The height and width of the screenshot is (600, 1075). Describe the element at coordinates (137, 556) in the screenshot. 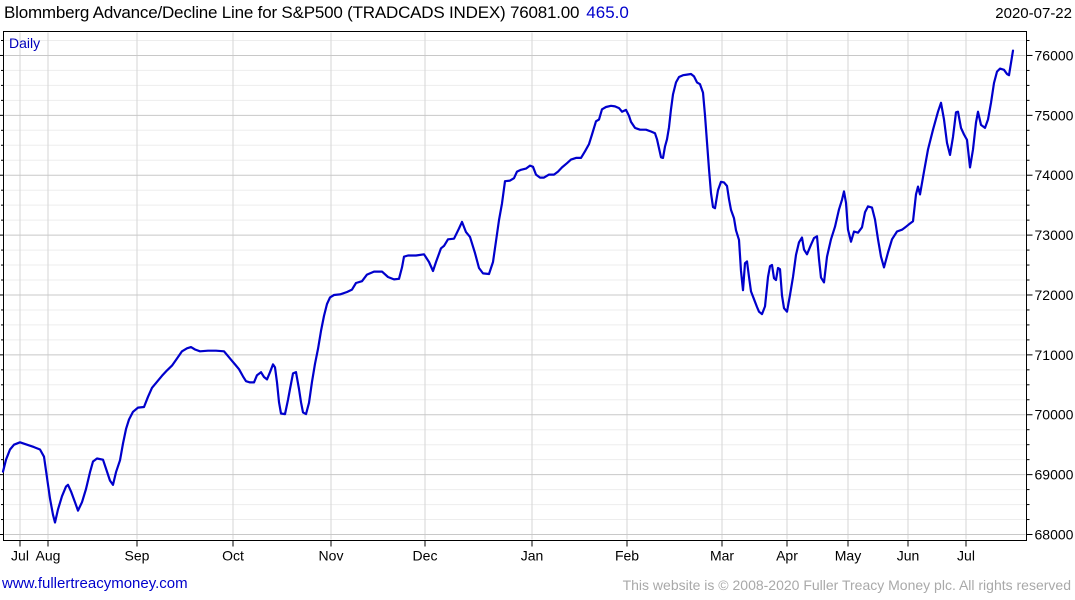

I see `x-axis-label: Sep` at that location.